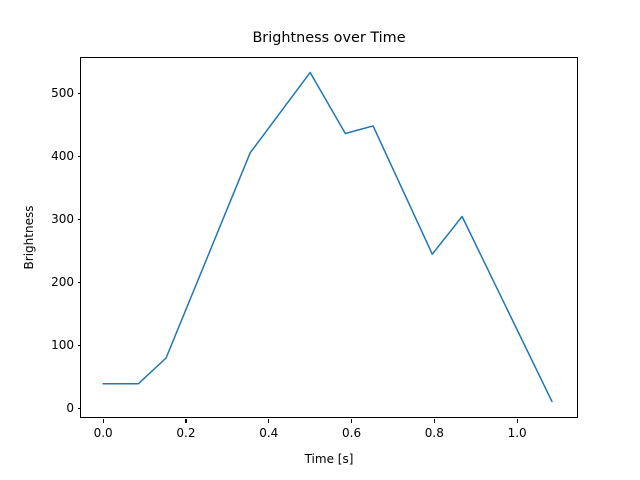 The height and width of the screenshot is (480, 640). I want to click on x-tick-label: 0.0, so click(103, 433).